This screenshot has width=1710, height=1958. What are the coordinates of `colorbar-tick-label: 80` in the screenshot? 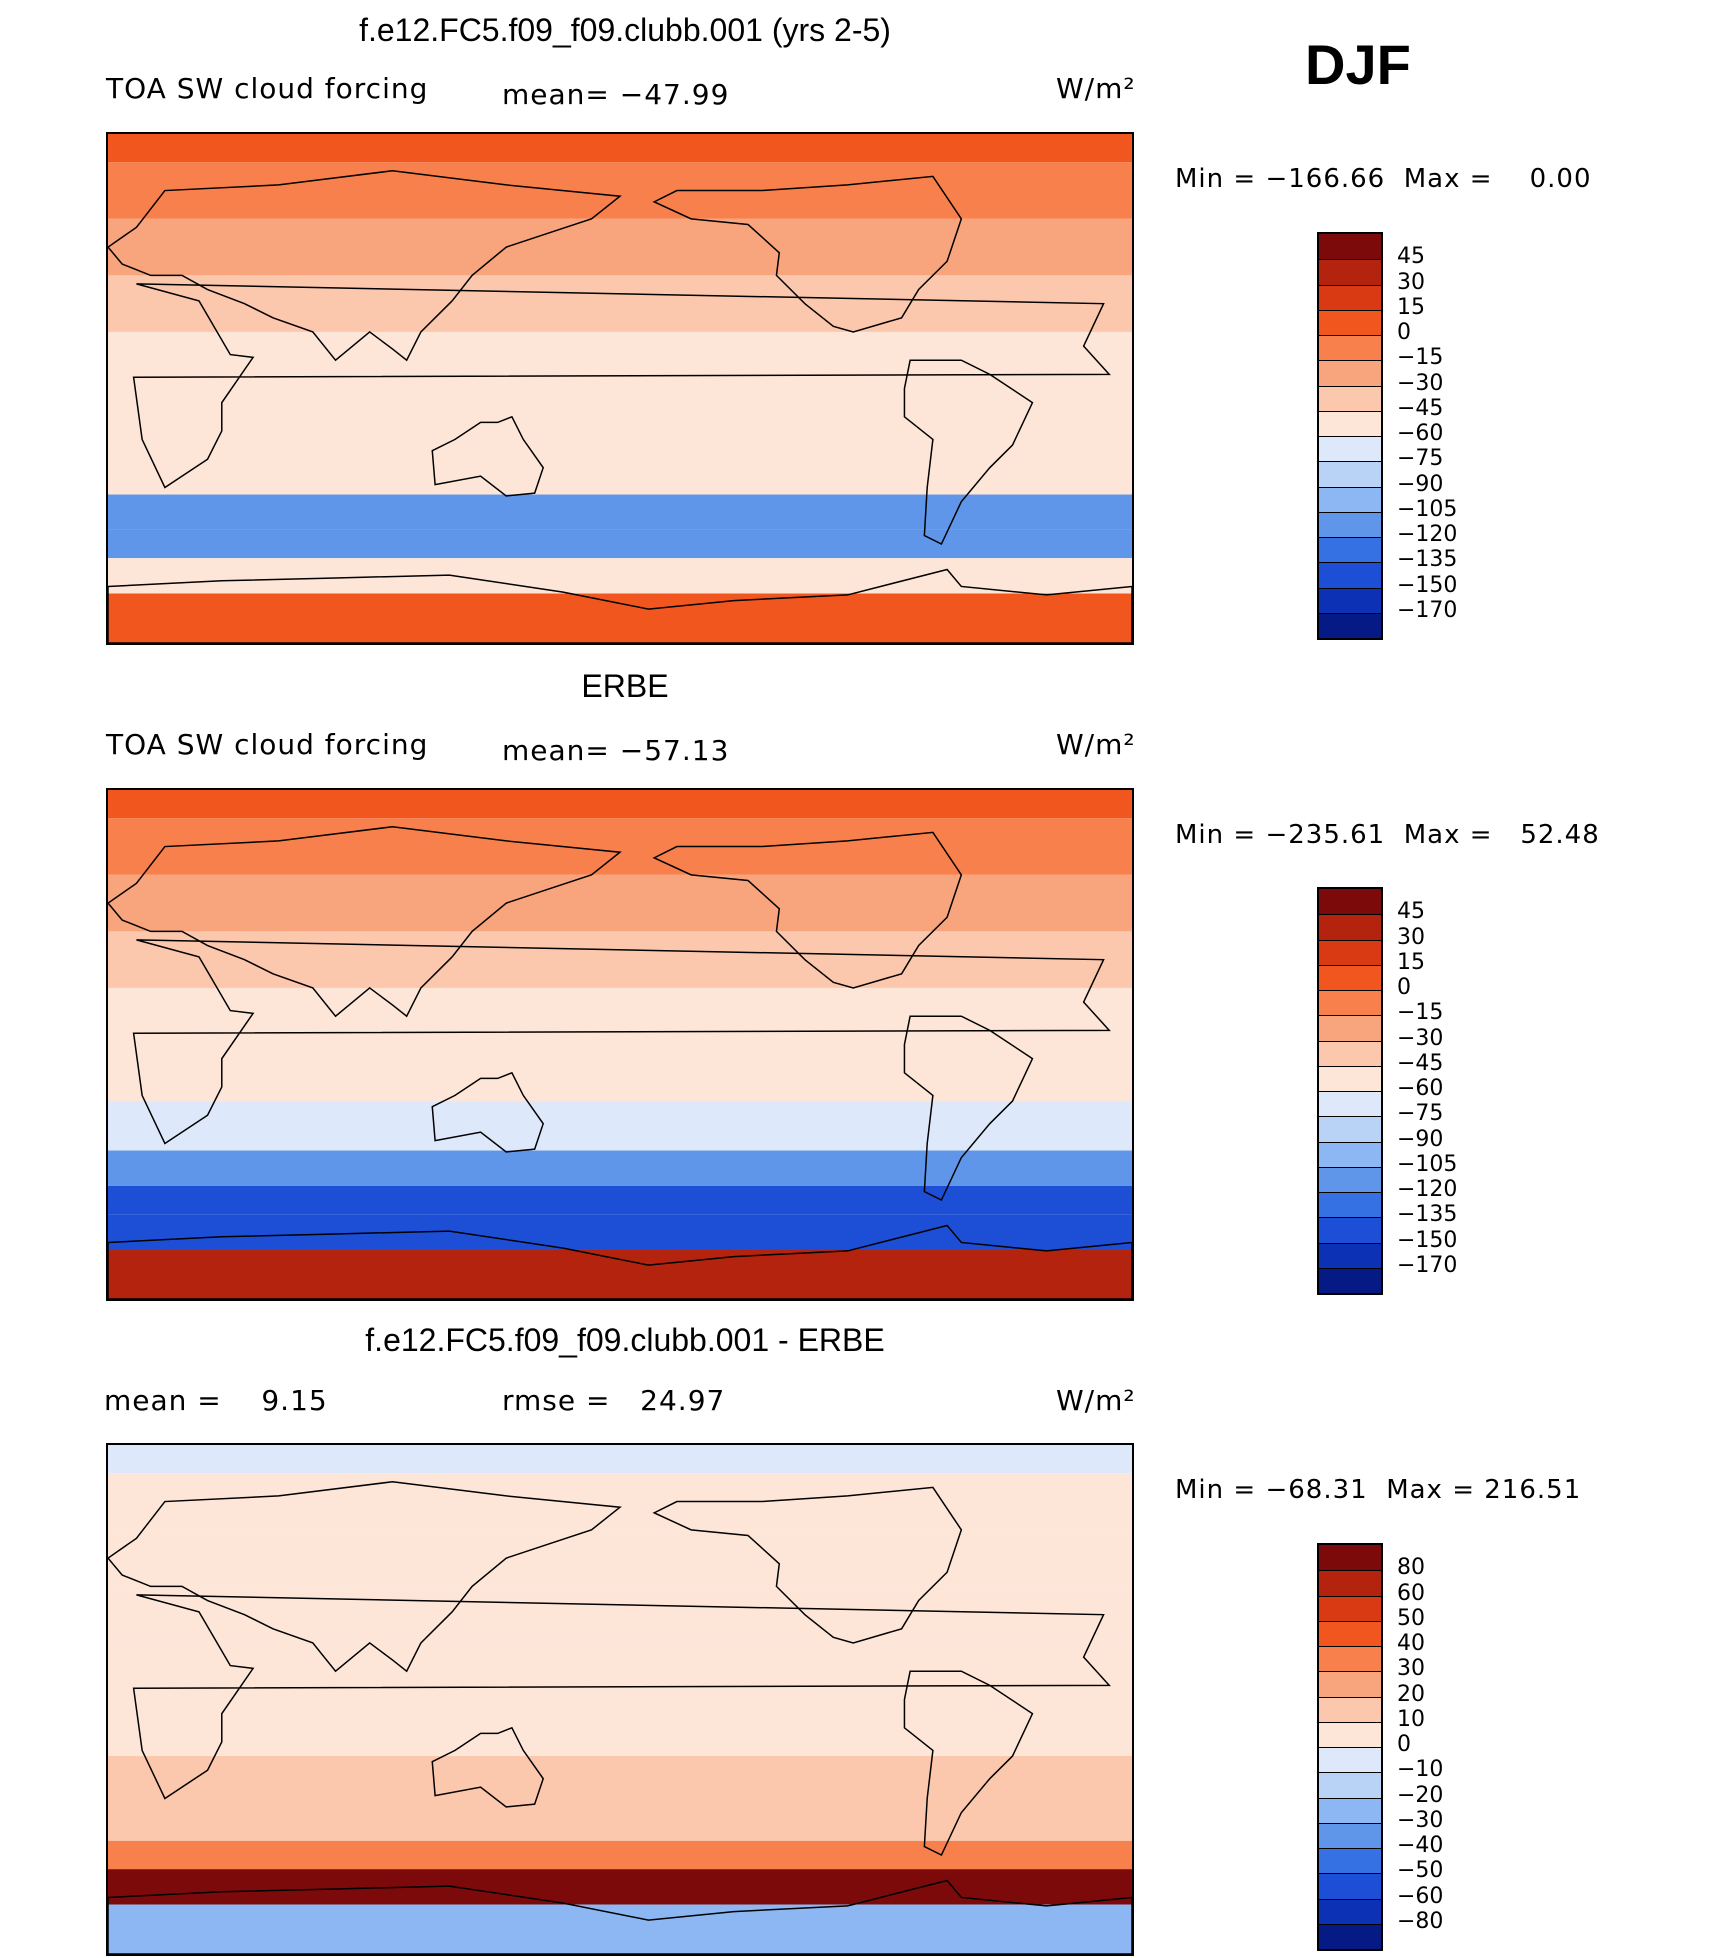 It's located at (1411, 1568).